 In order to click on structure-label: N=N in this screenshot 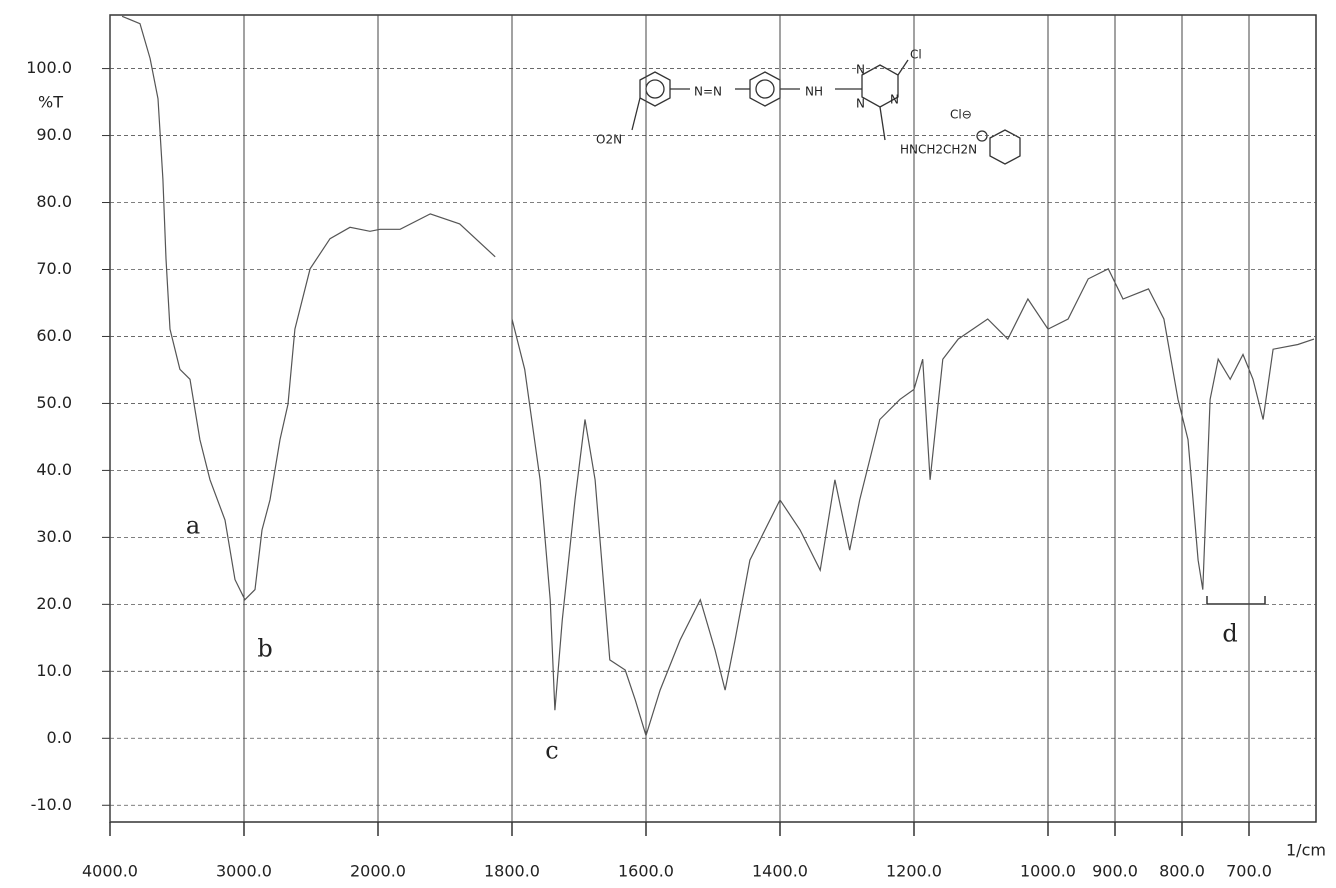, I will do `click(708, 92)`.